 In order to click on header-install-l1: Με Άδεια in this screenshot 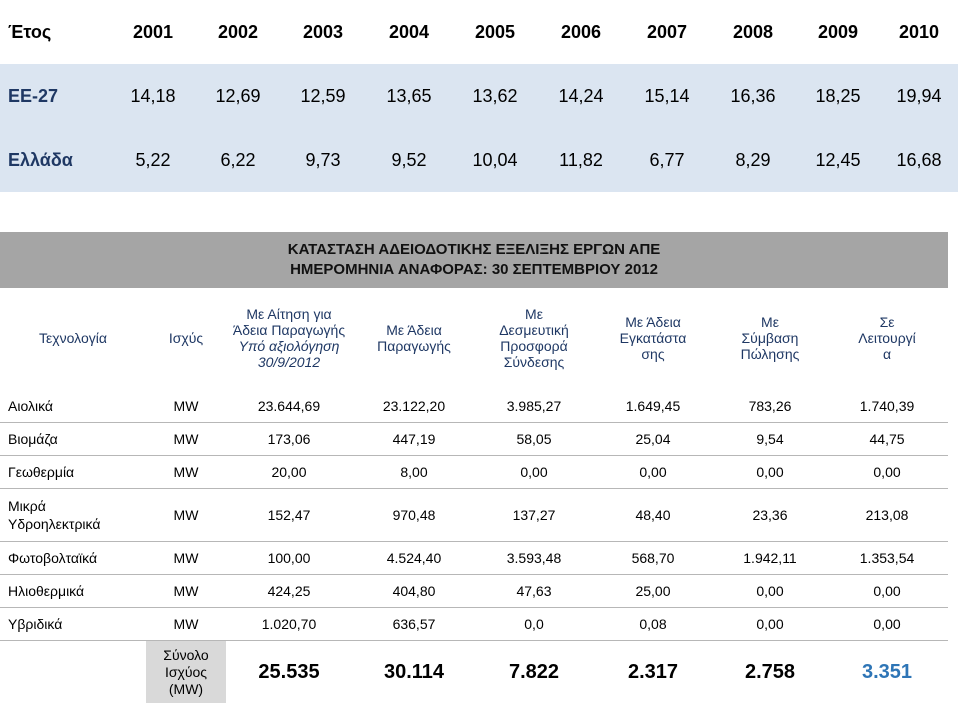, I will do `click(653, 322)`.